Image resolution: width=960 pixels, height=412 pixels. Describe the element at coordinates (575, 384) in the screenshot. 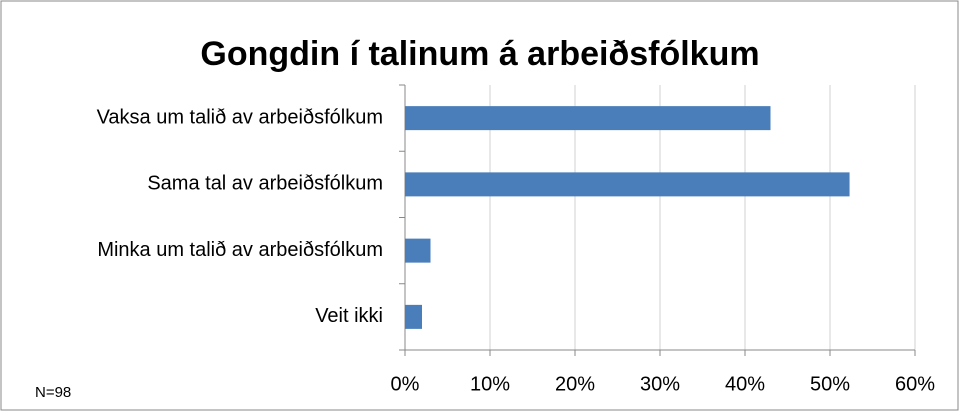

I see `x-tick-label: 20%` at that location.